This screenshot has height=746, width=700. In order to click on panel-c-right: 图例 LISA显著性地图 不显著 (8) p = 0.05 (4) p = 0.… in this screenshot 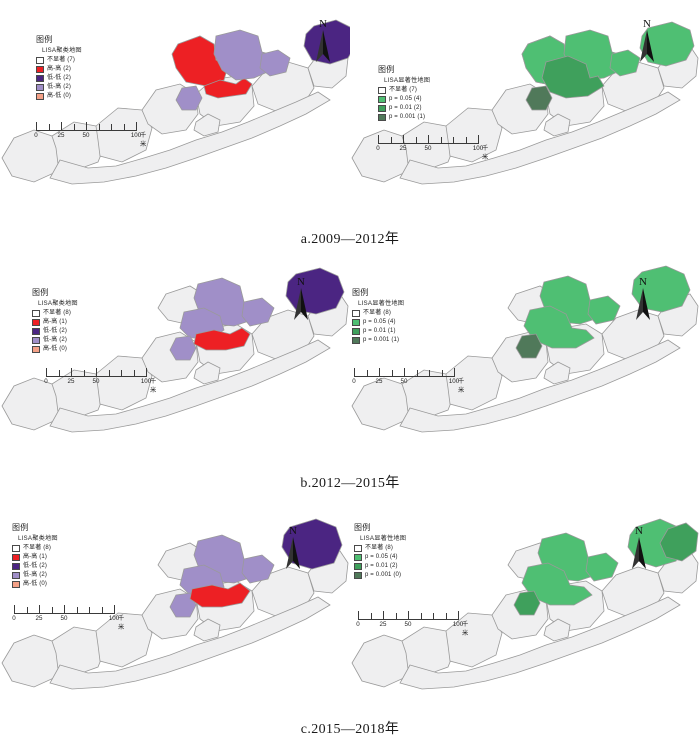, I will do `click(525, 610)`.